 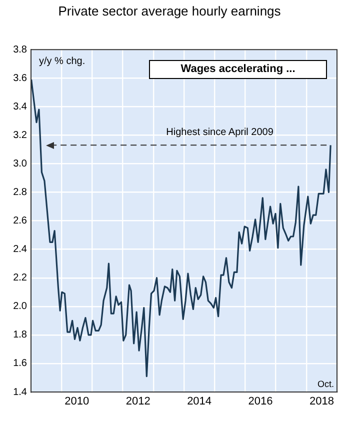 I want to click on y-tick-label: 3.6, so click(x=20, y=78).